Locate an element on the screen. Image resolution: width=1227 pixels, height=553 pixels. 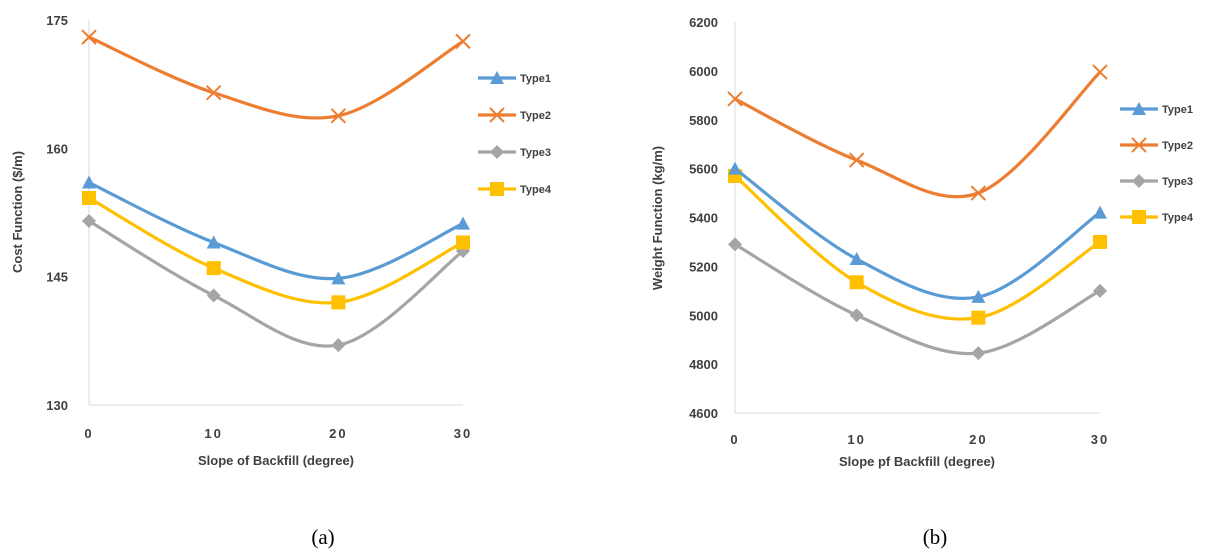
y-tick-label: 6000 is located at coordinates (703, 71).